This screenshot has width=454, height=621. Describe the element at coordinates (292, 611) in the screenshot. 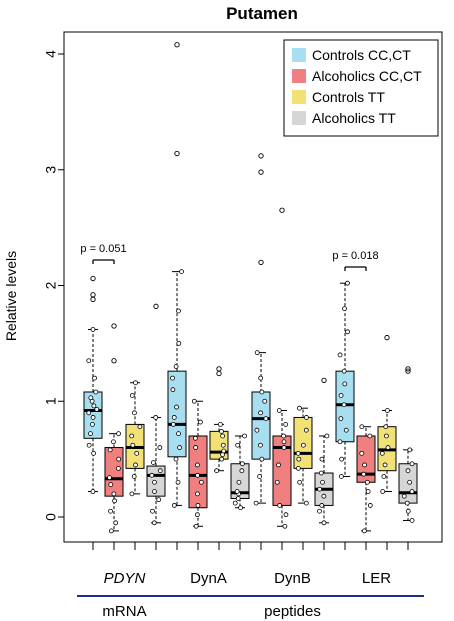

I see `category-label-peptides: peptides` at that location.